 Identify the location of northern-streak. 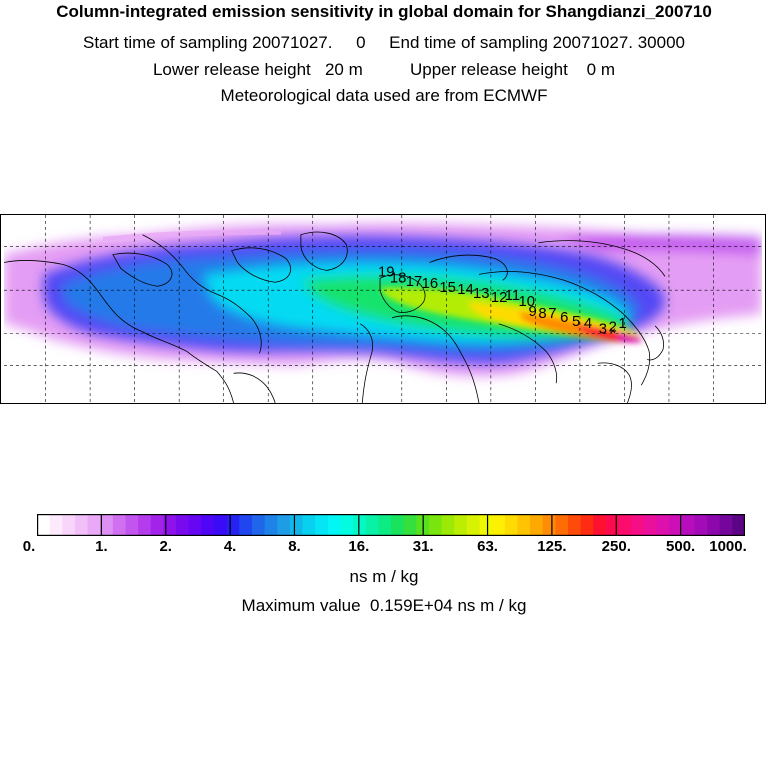
(192, 235).